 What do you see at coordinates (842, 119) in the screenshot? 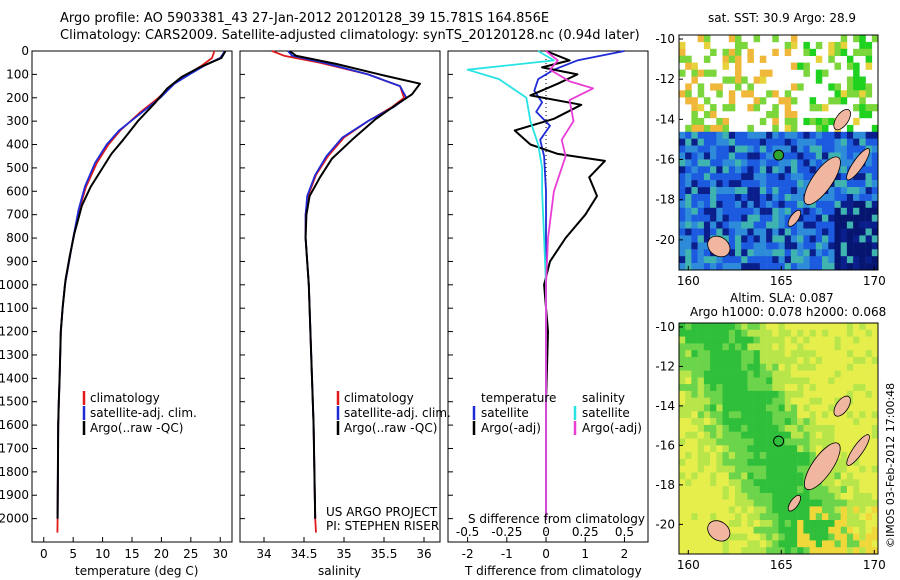
I see `island` at bounding box center [842, 119].